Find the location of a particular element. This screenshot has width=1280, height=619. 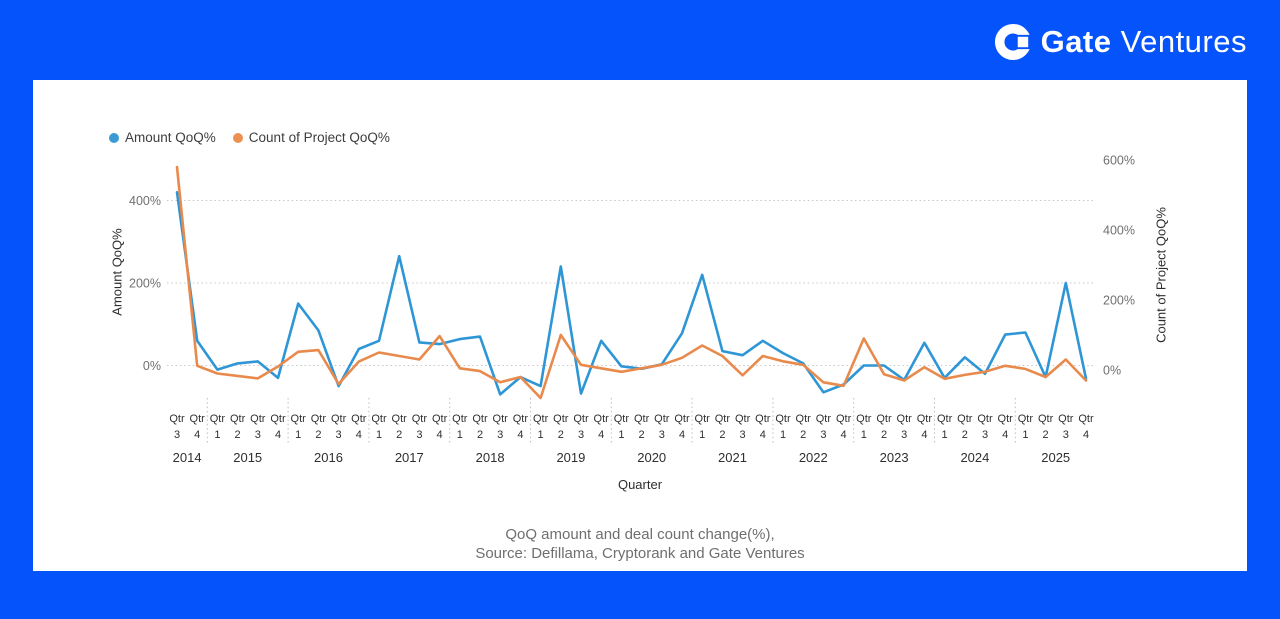

right-axis-tick: 600% is located at coordinates (1119, 161).